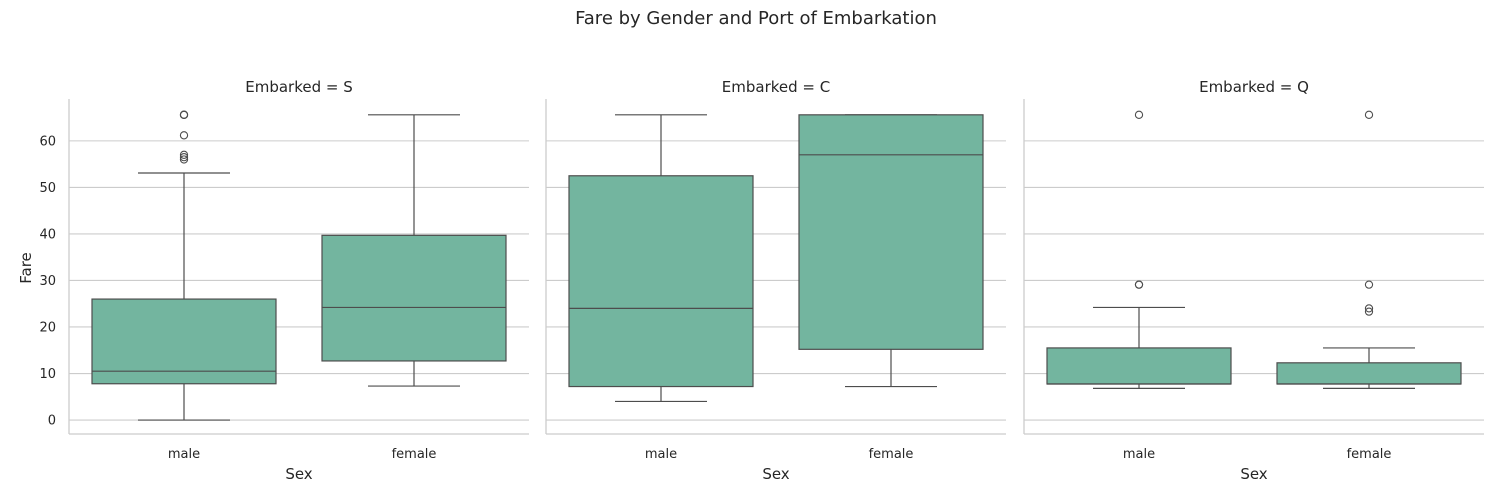  Describe the element at coordinates (47, 281) in the screenshot. I see `y-tick-label: 30` at that location.